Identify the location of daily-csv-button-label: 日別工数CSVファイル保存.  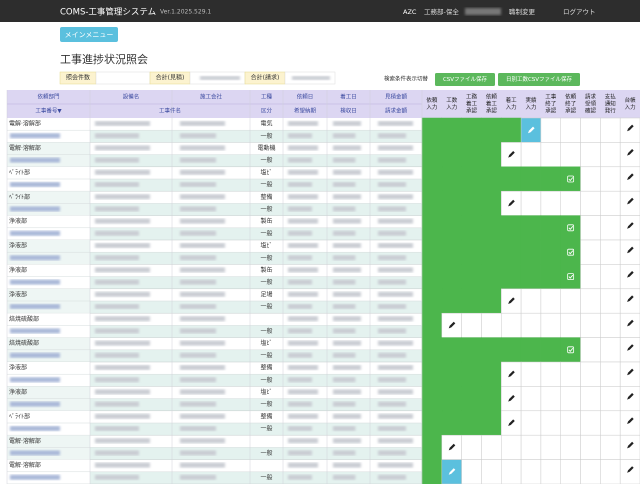
(539, 79).